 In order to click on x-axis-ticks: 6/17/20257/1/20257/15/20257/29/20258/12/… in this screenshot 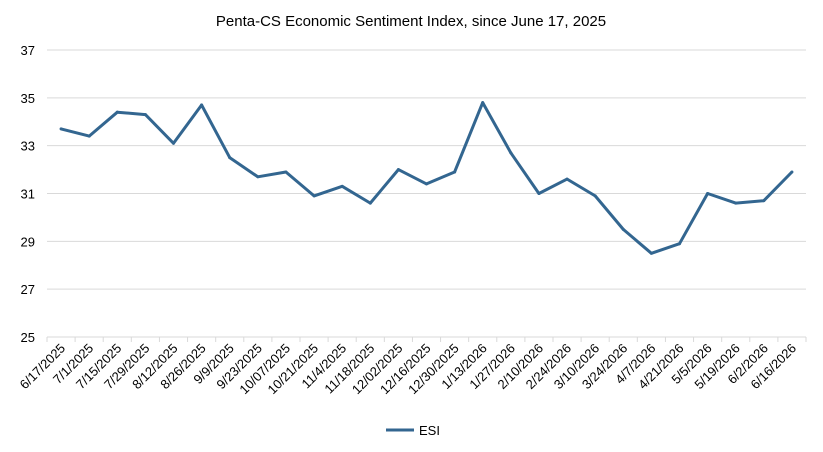, I will do `click(412, 367)`.